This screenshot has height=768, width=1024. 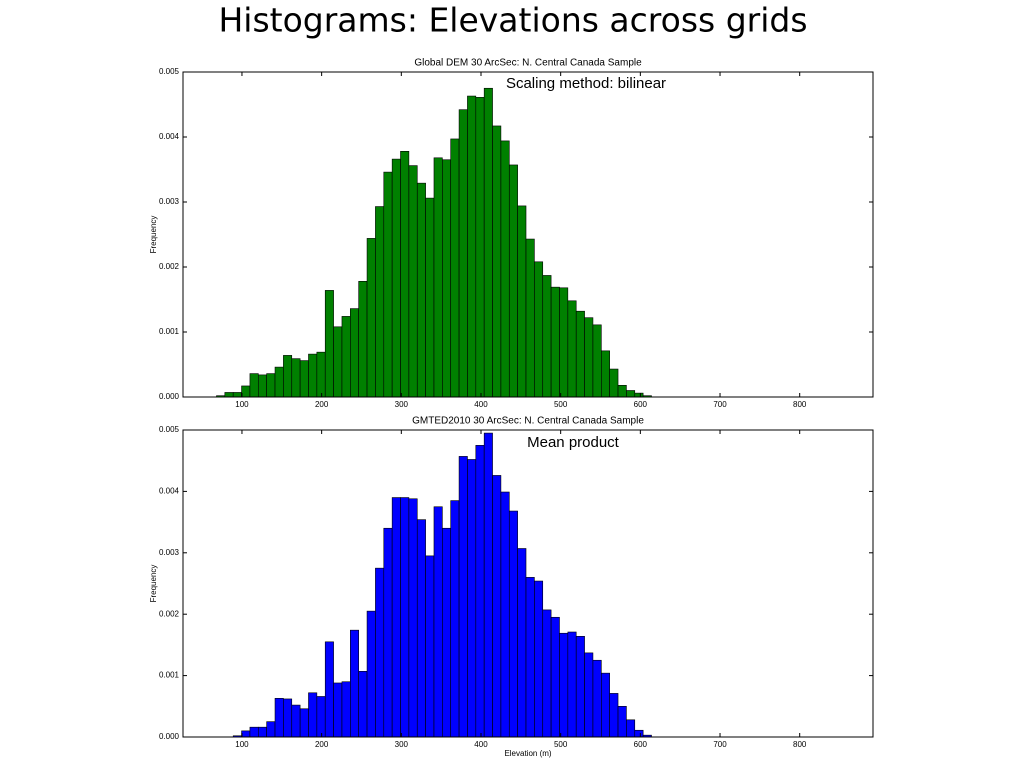 What do you see at coordinates (169, 136) in the screenshot?
I see `y-tick-label: 0.004` at bounding box center [169, 136].